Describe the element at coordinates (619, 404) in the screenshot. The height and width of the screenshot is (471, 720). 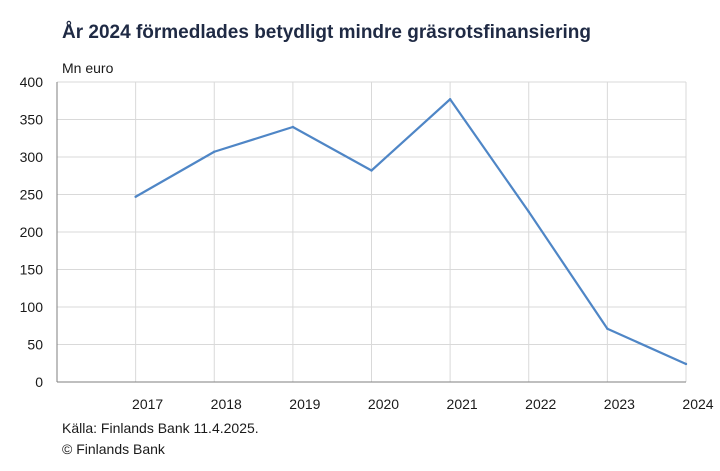
I see `x-tick-label: 2023` at that location.